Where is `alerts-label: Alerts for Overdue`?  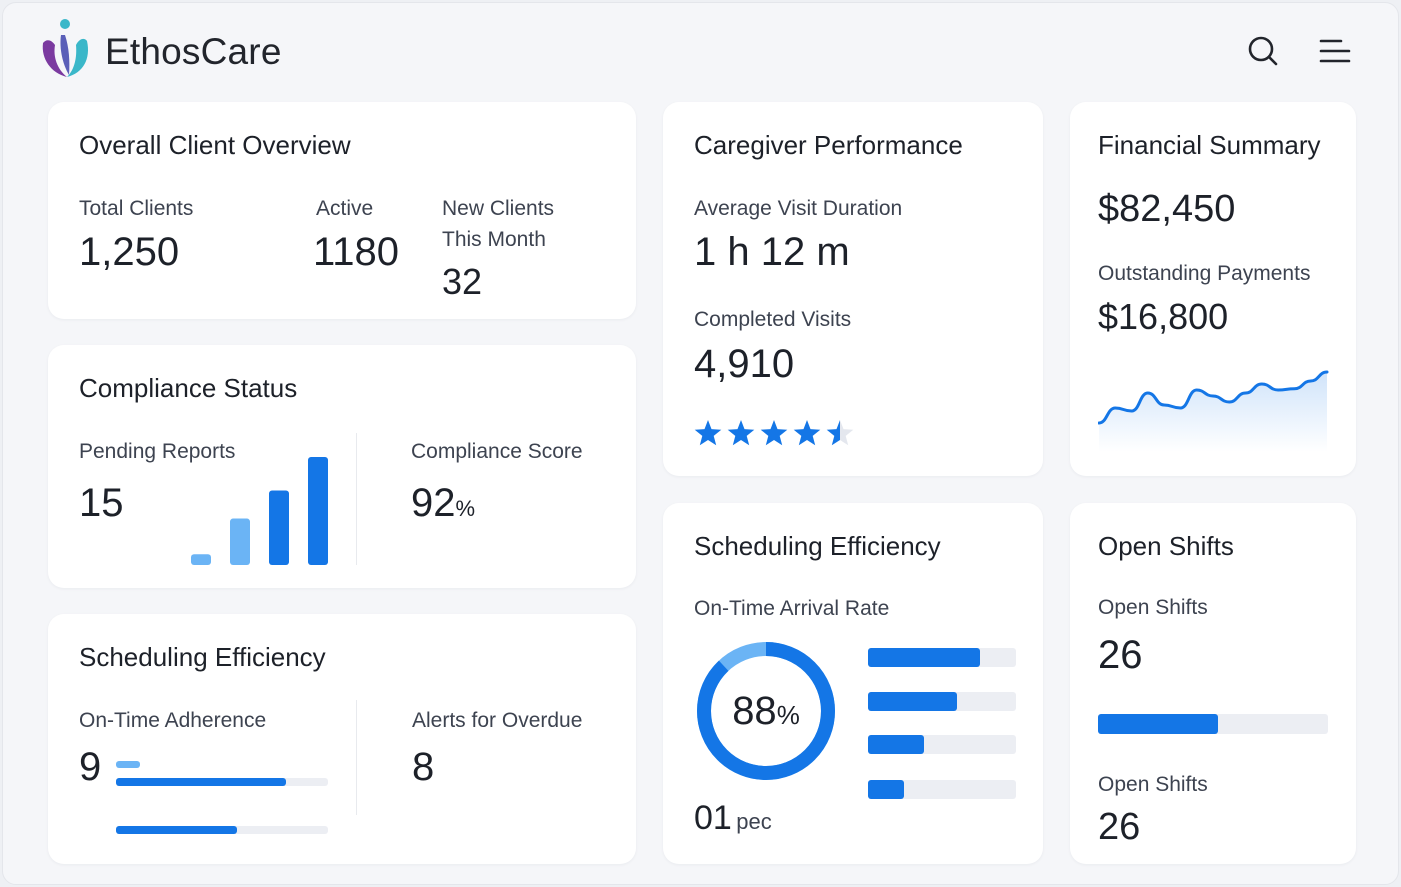 alerts-label: Alerts for Overdue is located at coordinates (497, 720).